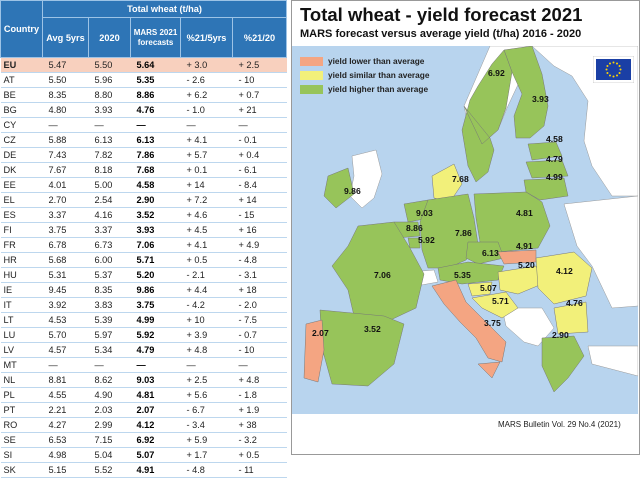 This screenshot has width=640, height=478. Describe the element at coordinates (143, 110) in the screenshot. I see `table-row: BG 4.80 3.93 4.76- 1.0 + 21` at that location.